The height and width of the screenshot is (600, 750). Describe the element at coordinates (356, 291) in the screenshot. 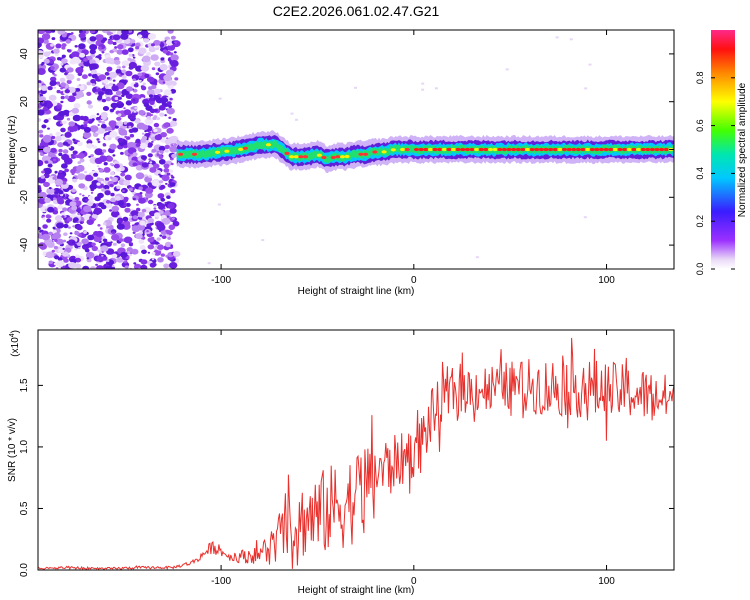

I see `spectrogram-x-axis-label: Height of straight line (km)` at that location.